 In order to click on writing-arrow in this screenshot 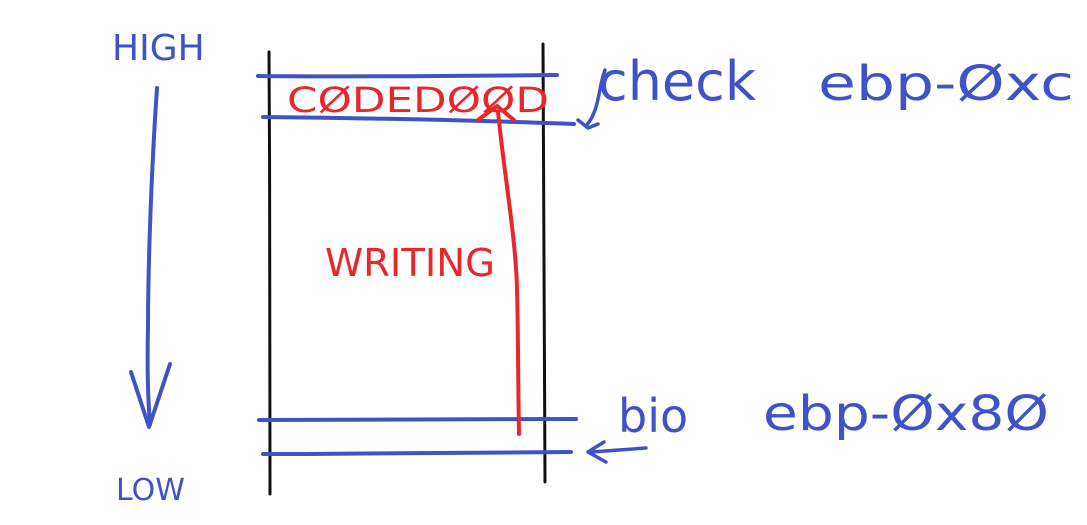, I will do `click(498, 270)`.